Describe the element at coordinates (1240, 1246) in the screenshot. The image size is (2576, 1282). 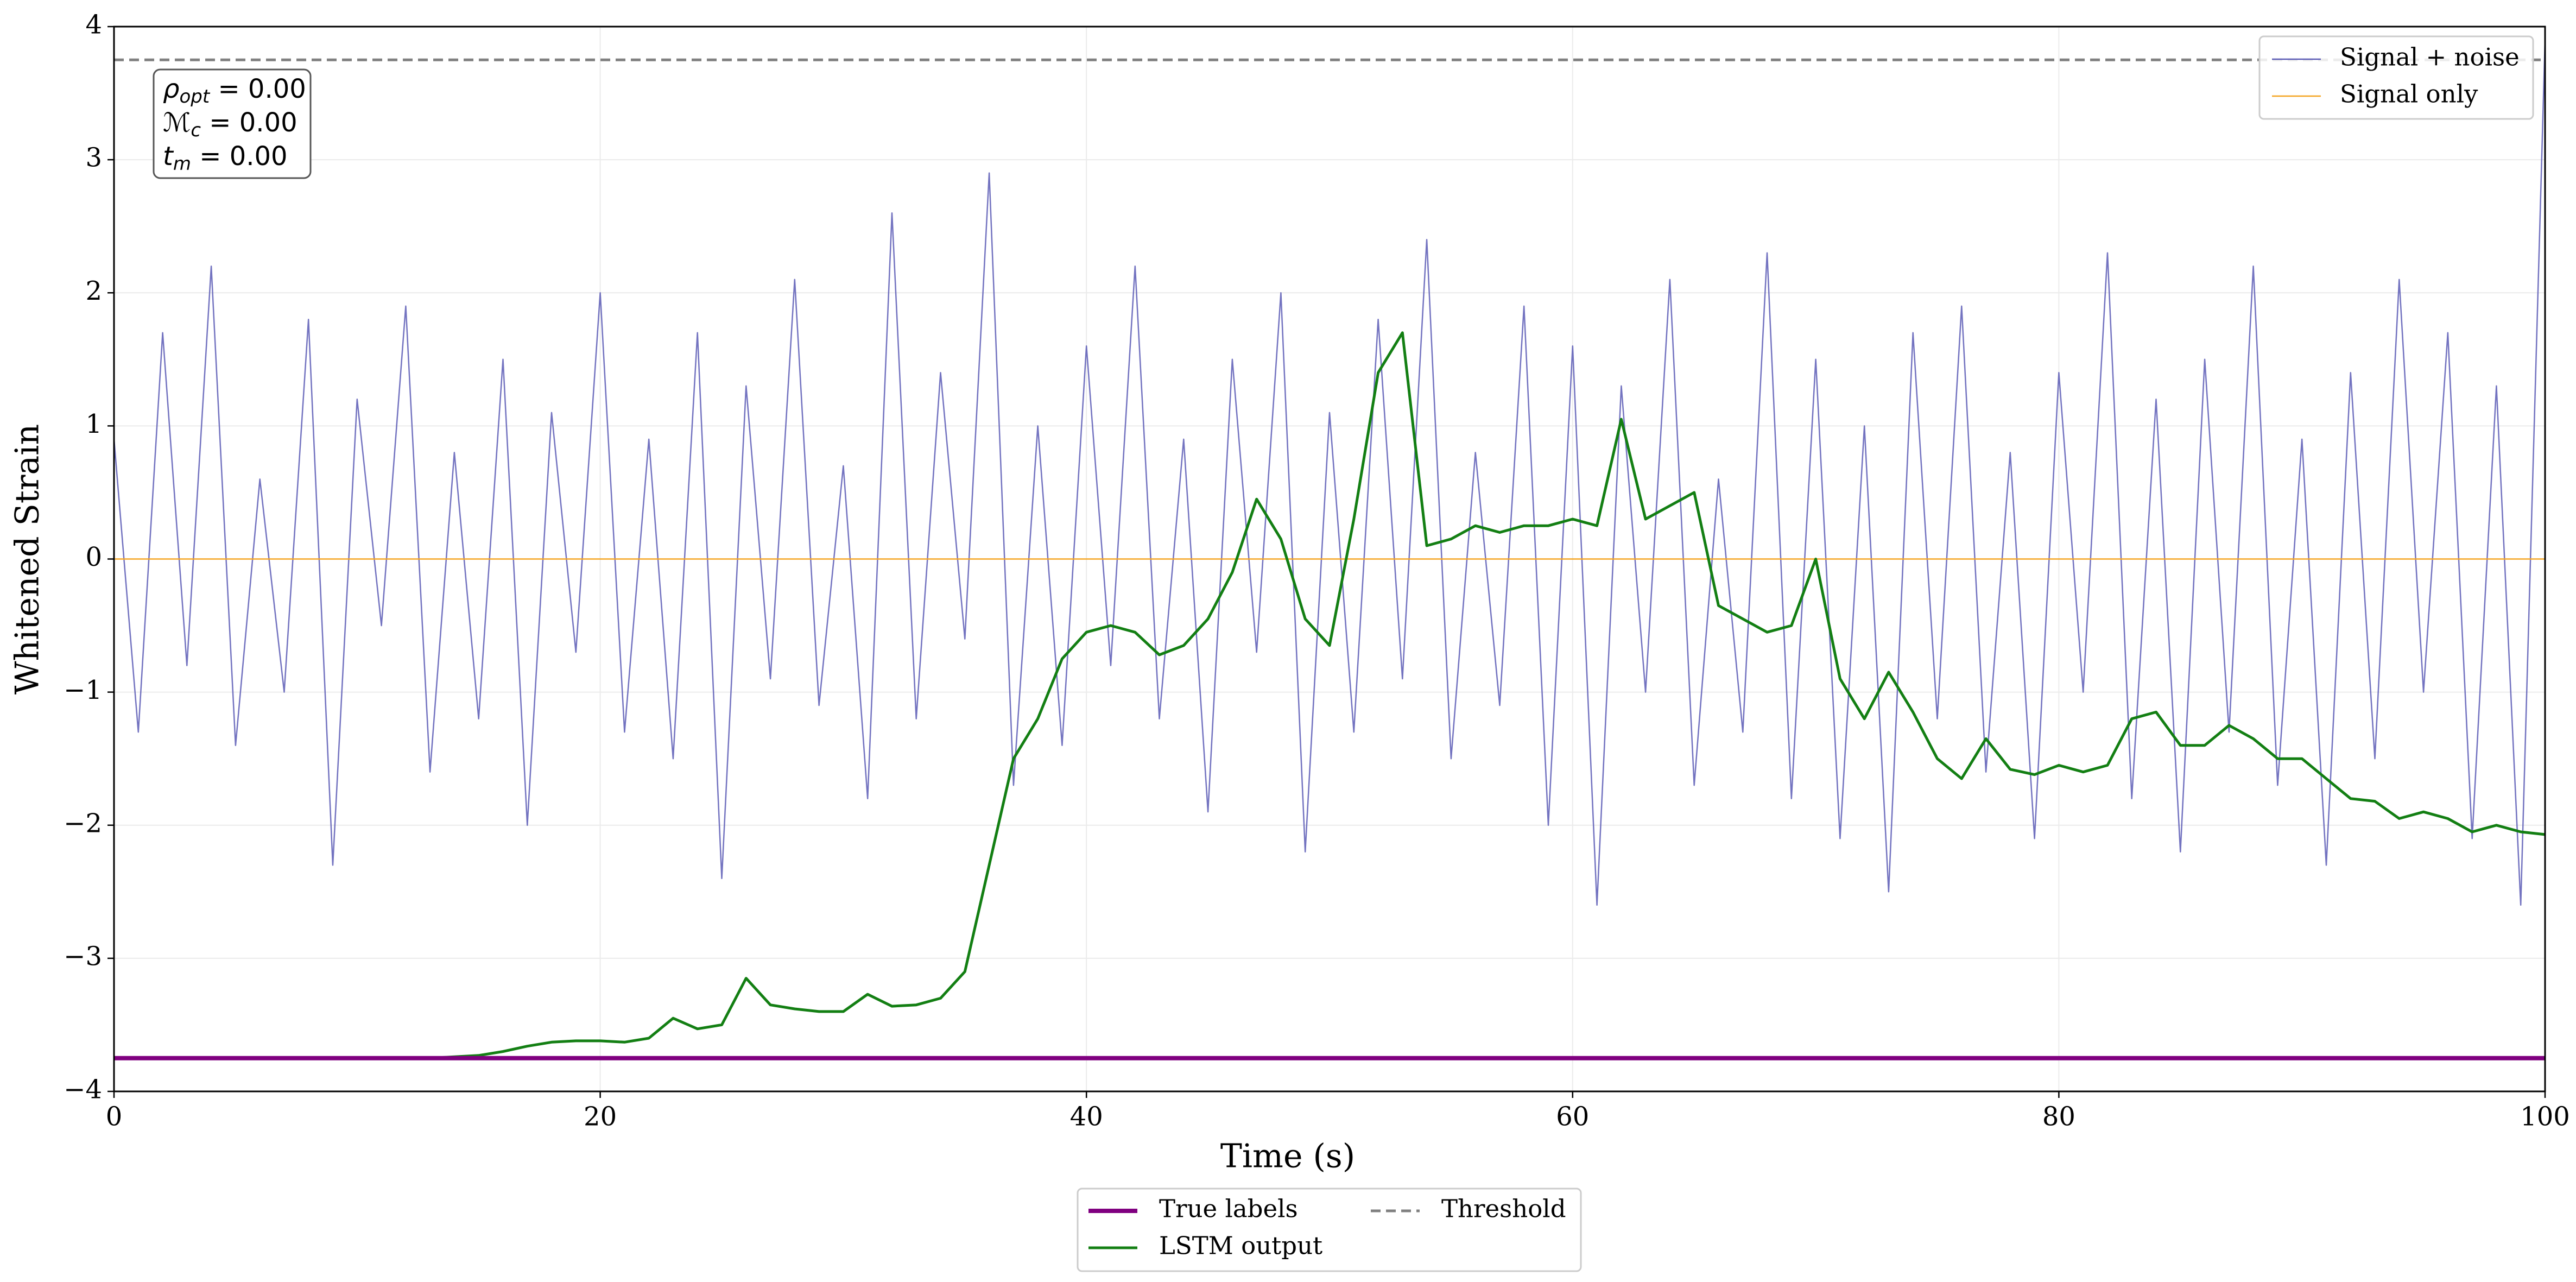
I see `legend-label: LSTM output` at that location.